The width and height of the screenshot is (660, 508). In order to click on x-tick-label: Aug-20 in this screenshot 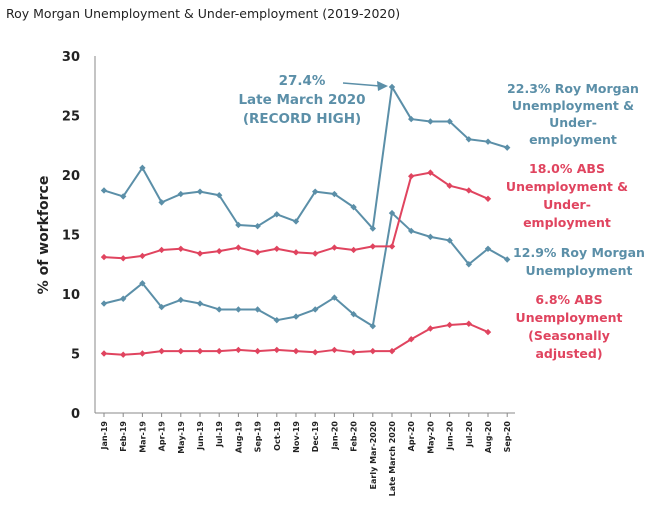, I will do `click(488, 437)`.